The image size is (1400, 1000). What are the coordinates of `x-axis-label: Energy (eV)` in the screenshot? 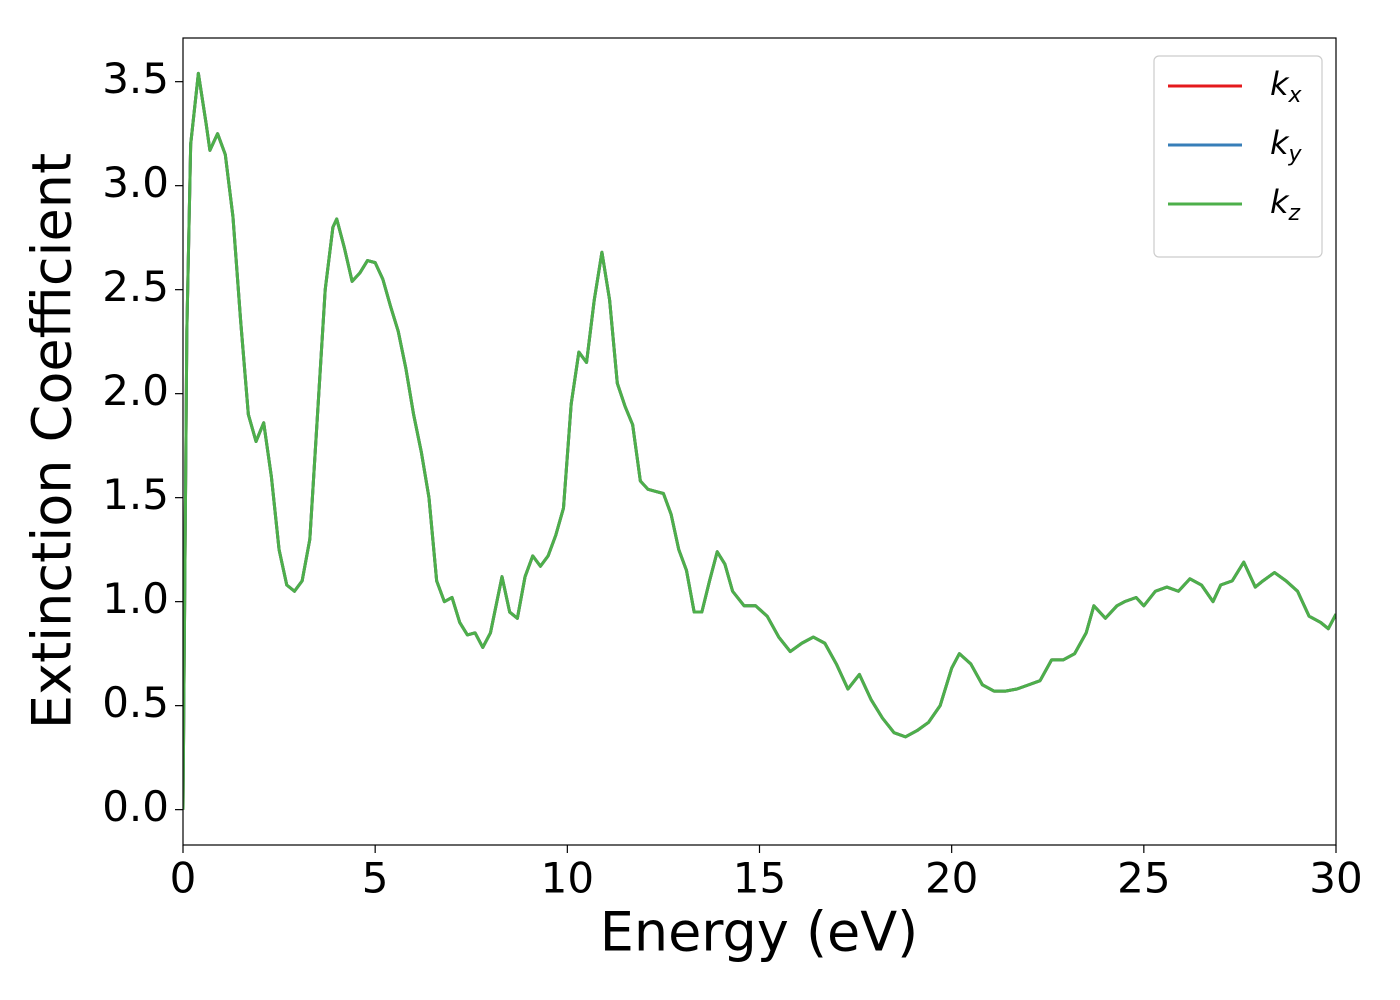 It's located at (759, 932).